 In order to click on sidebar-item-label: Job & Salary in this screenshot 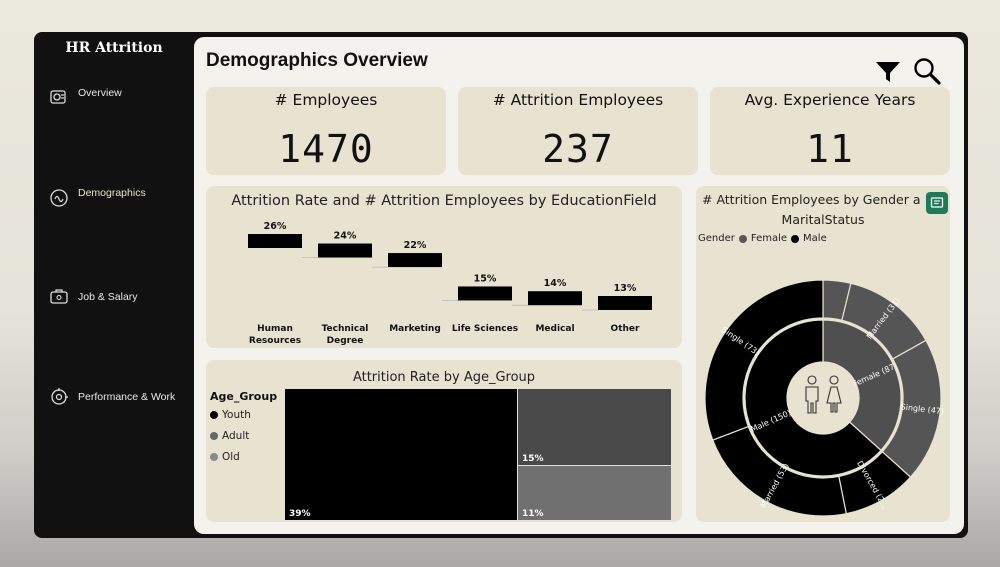, I will do `click(108, 297)`.